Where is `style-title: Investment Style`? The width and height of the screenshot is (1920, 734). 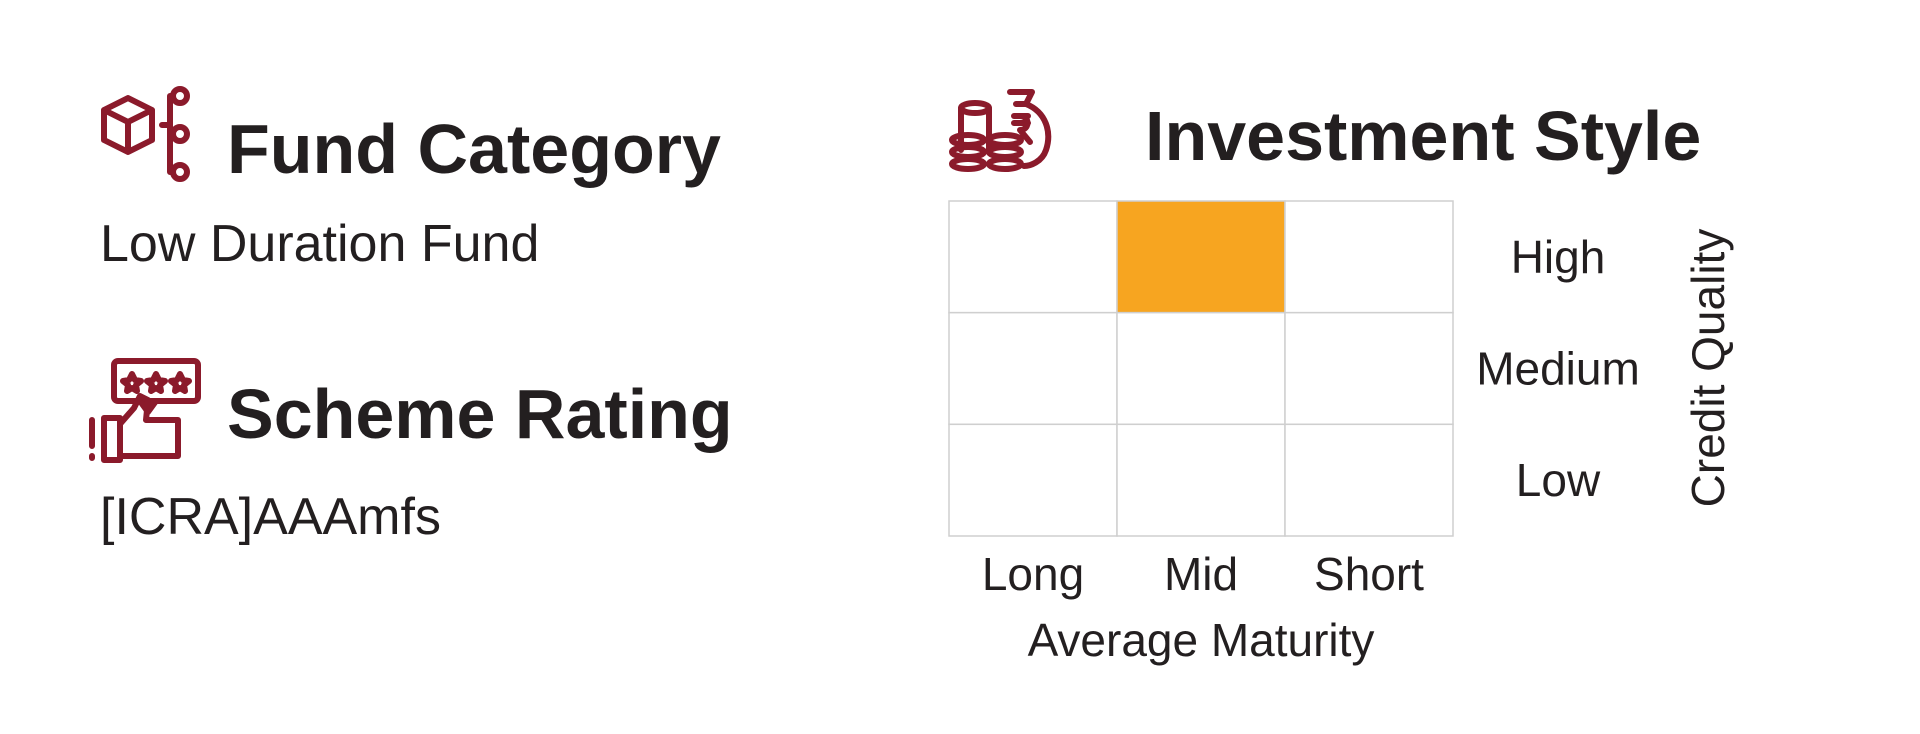
style-title: Investment Style is located at coordinates (1423, 136).